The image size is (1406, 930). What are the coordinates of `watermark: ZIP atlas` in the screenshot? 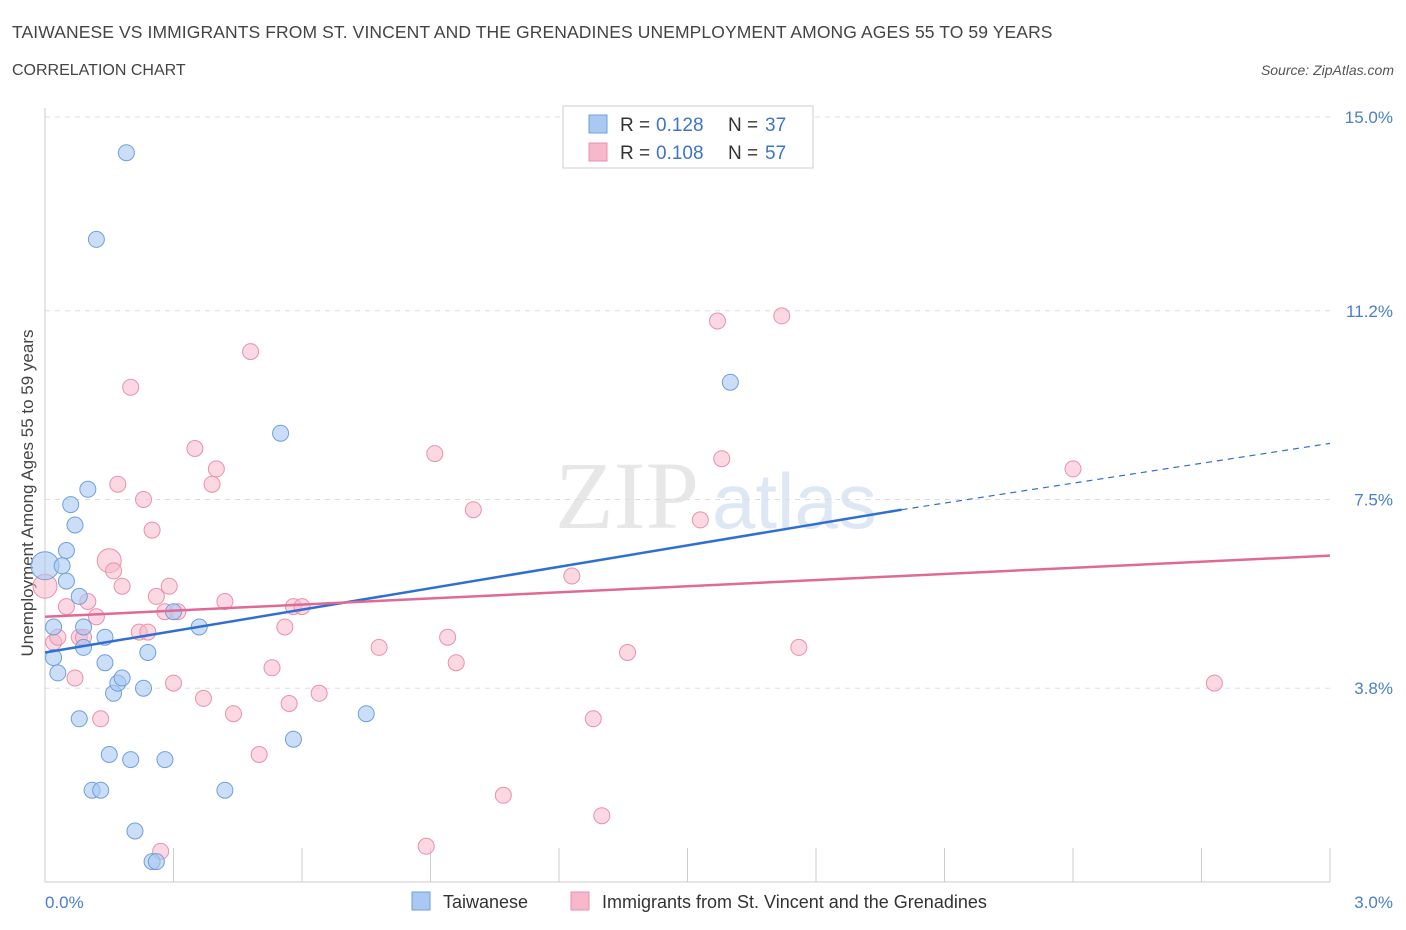 It's located at (716, 495).